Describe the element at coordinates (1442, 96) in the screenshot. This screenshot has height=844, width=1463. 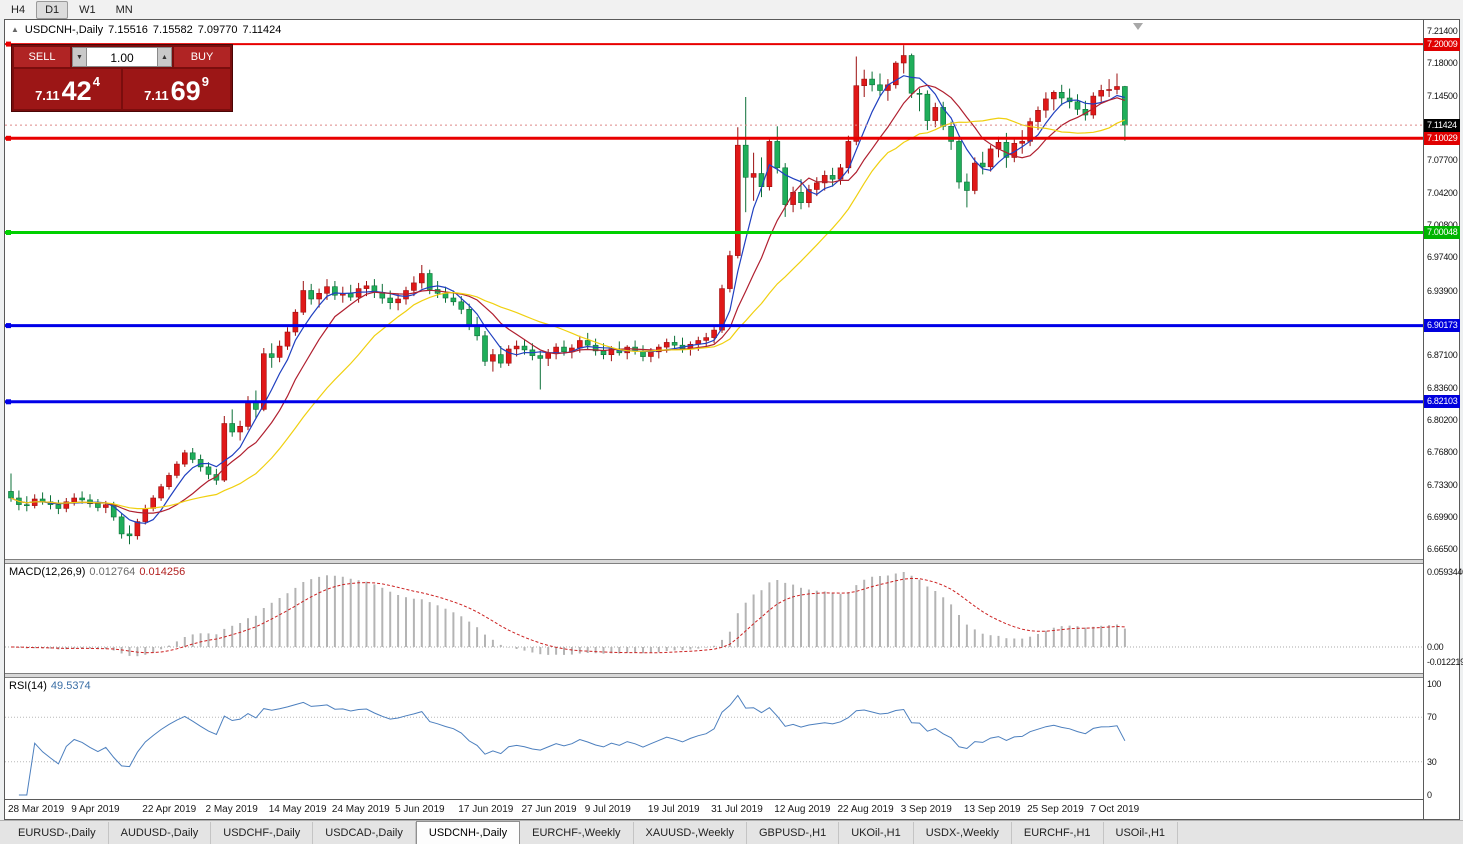
I see `price-axis-label: 7.14500` at that location.